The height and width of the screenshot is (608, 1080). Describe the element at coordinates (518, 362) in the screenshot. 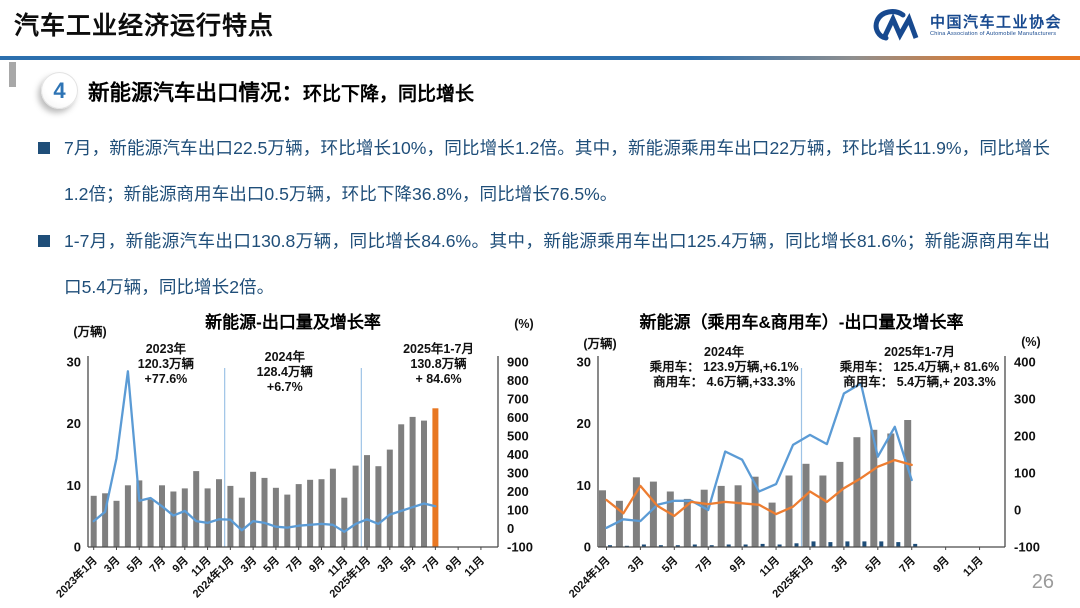

I see `svg-text: 900` at that location.